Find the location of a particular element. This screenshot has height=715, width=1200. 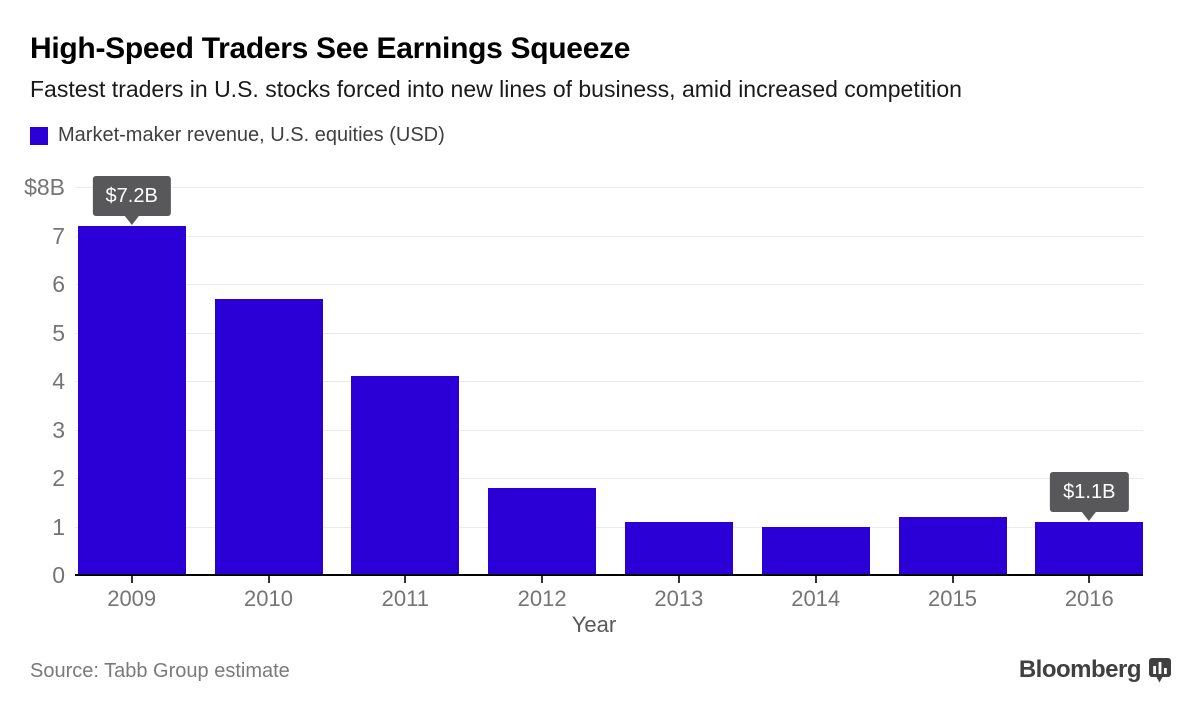

x-axis-title: Year is located at coordinates (594, 624).